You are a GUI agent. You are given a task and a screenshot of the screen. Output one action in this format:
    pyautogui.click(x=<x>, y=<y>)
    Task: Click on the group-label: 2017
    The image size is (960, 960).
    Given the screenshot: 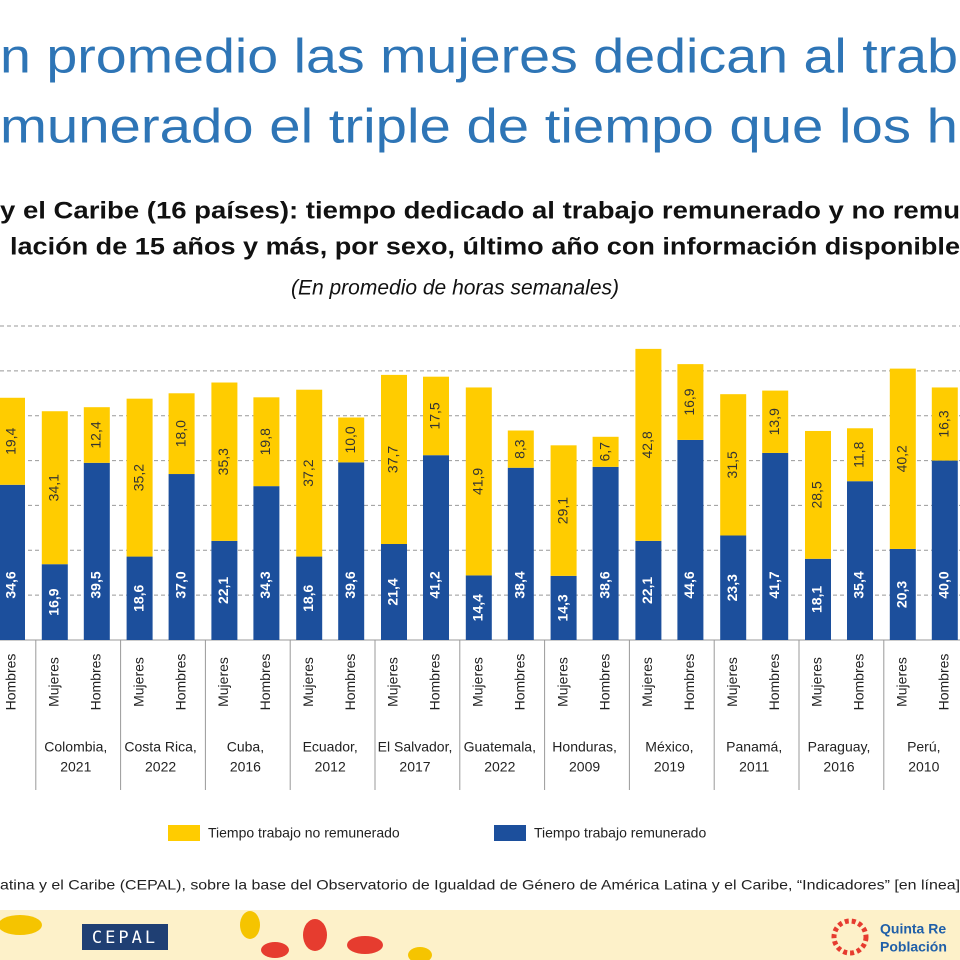 What is the action you would take?
    pyautogui.click(x=414, y=767)
    